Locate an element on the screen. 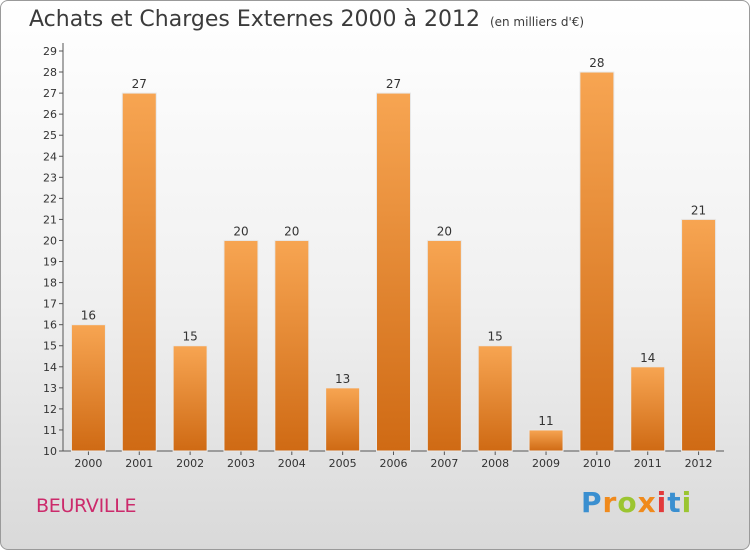 This screenshot has width=750, height=550. y-tick-label: 14 is located at coordinates (50, 367).